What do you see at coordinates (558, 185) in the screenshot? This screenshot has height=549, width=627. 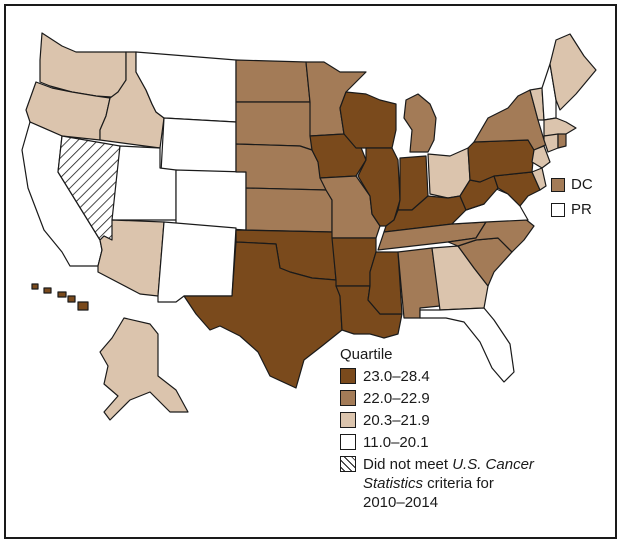 I see `dc-swatch` at bounding box center [558, 185].